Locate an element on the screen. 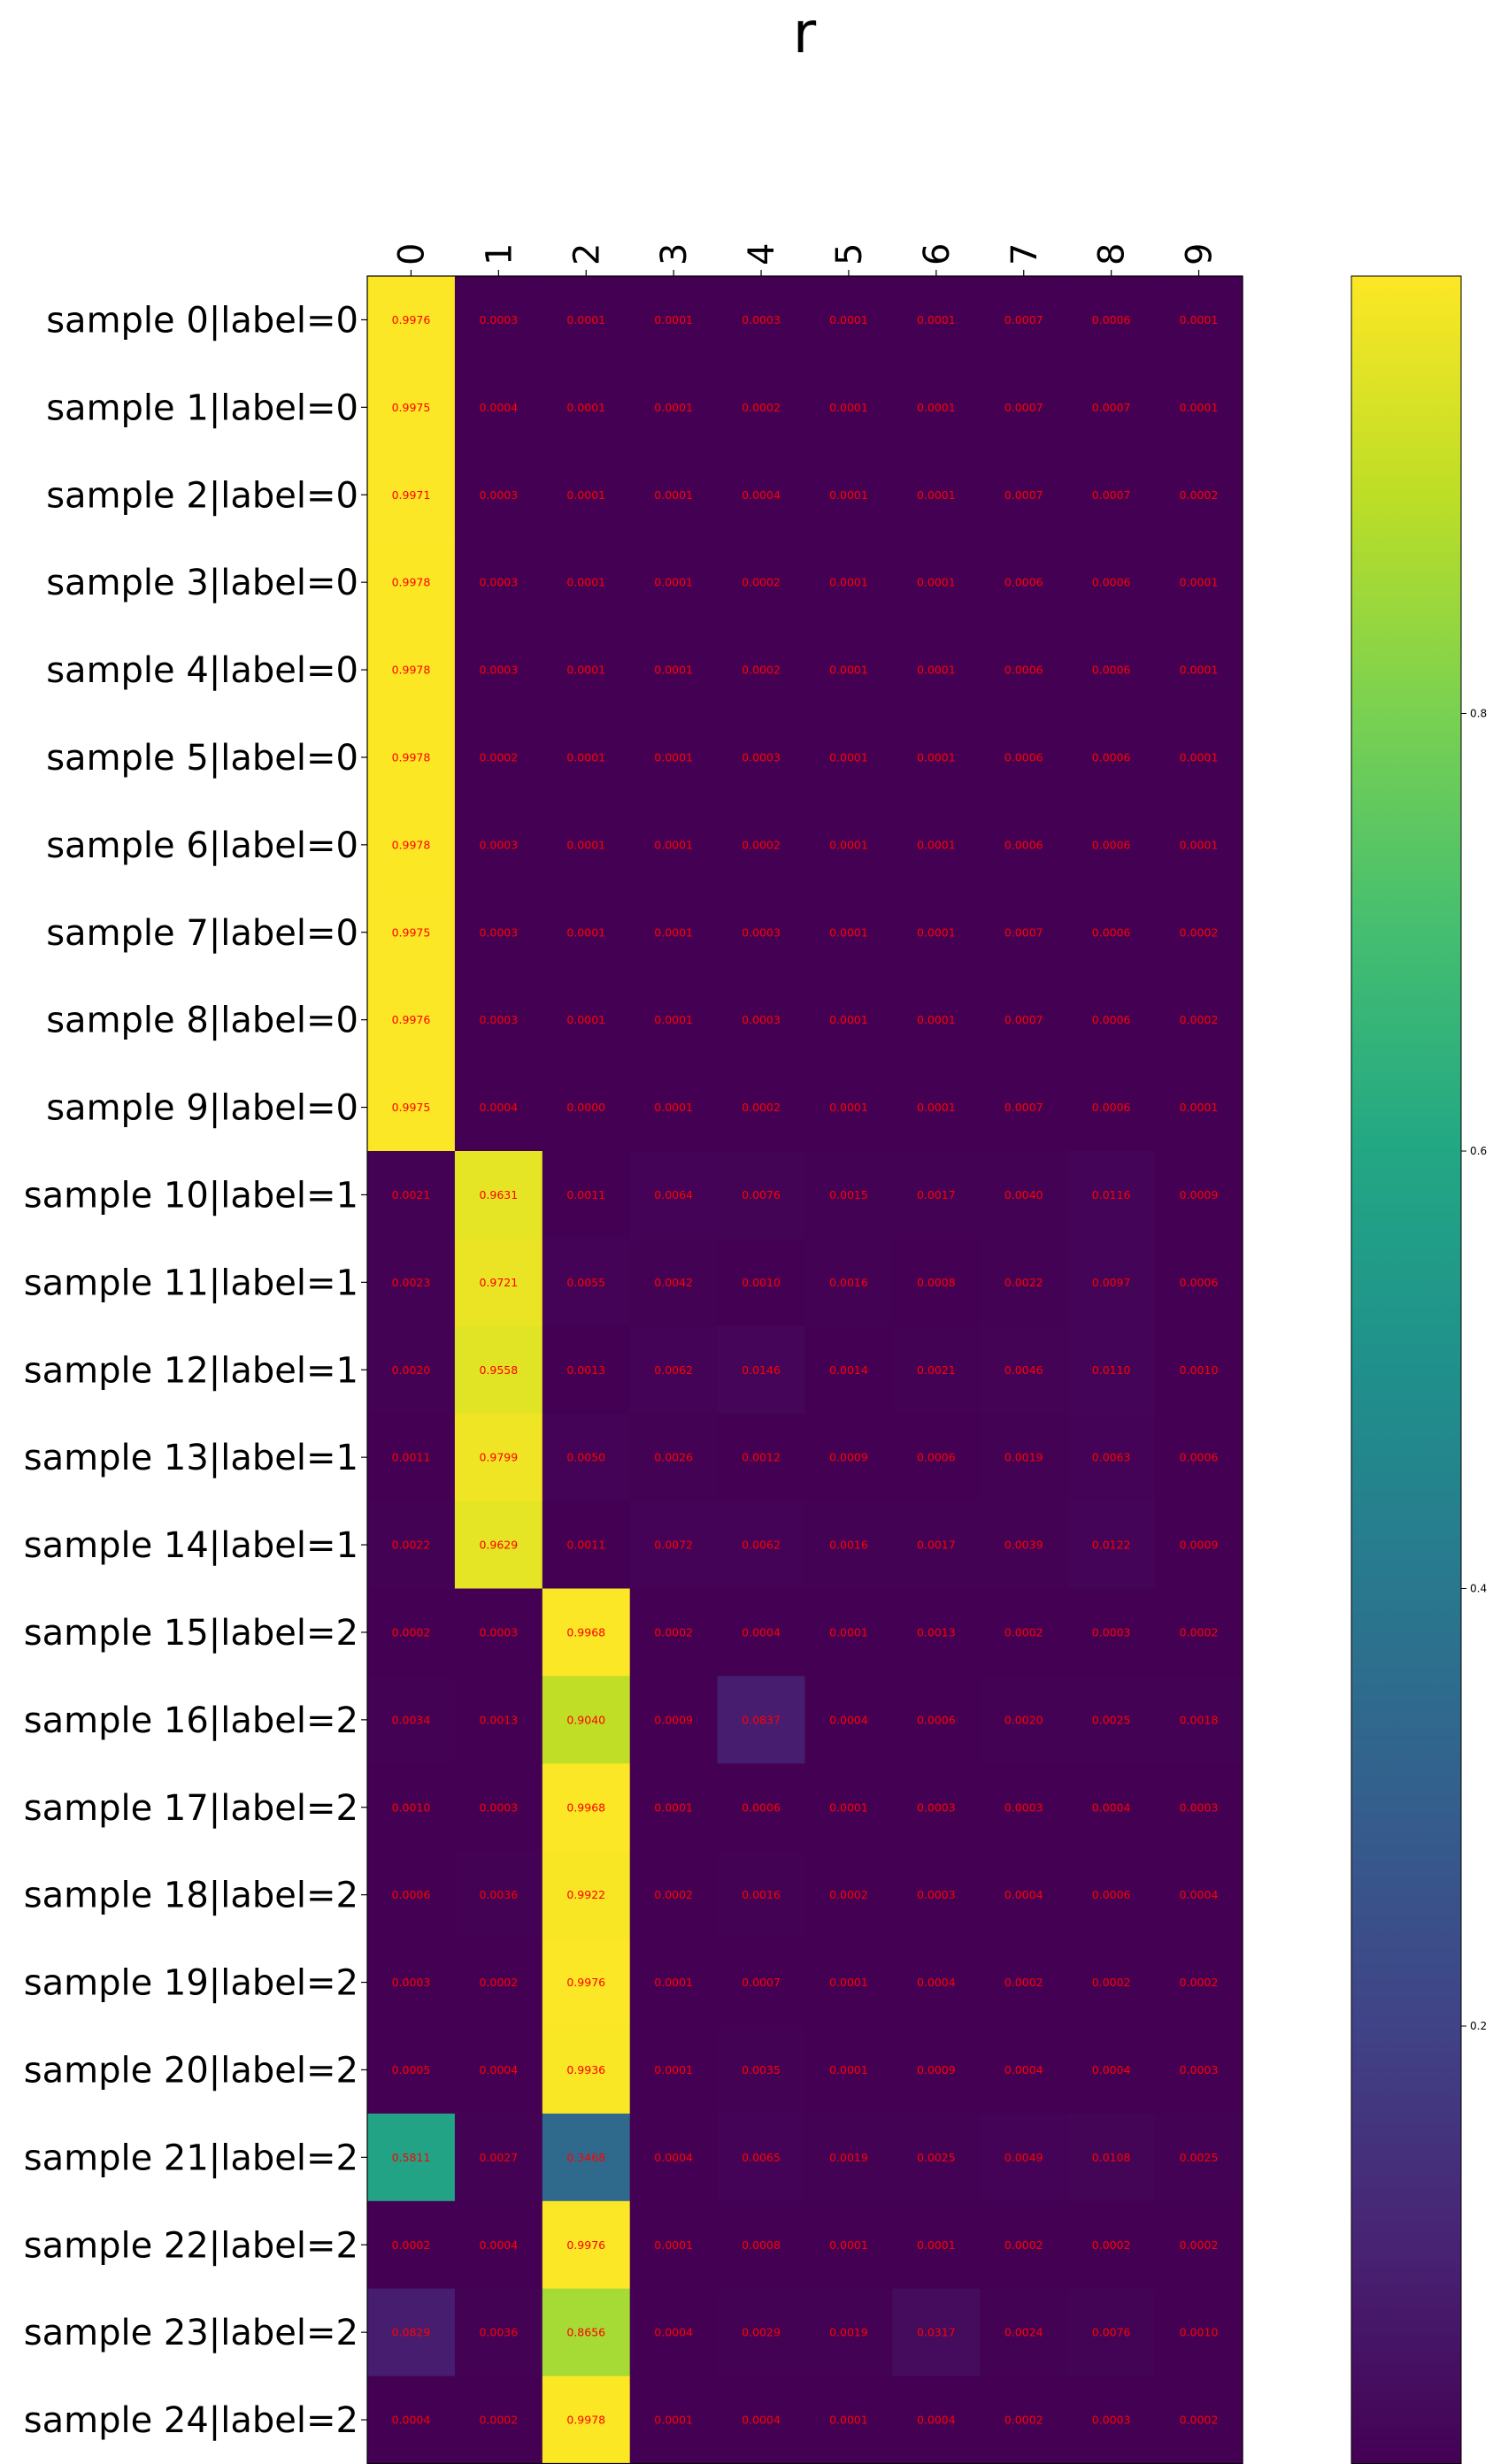 This screenshot has height=2464, width=1493. cell-value-label: 0.0055 is located at coordinates (585, 1282).